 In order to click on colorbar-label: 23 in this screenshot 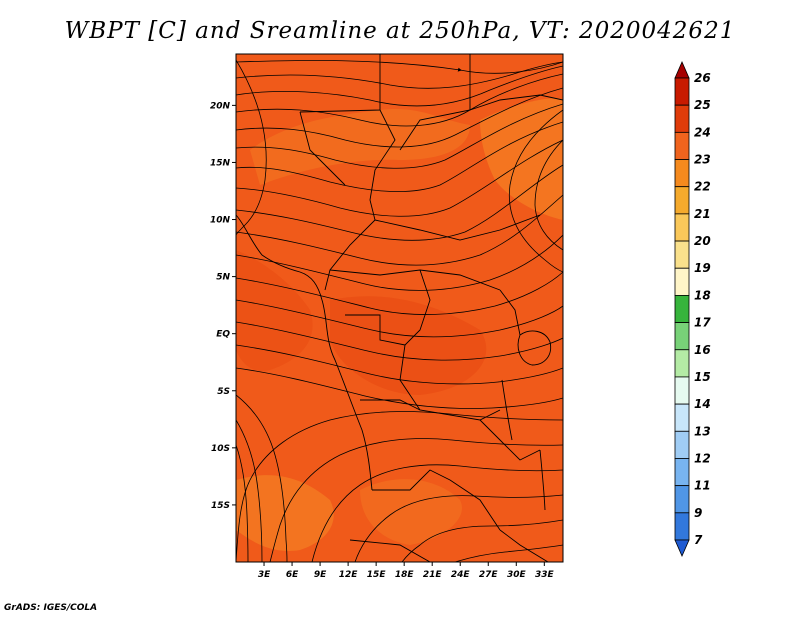, I will do `click(702, 160)`.